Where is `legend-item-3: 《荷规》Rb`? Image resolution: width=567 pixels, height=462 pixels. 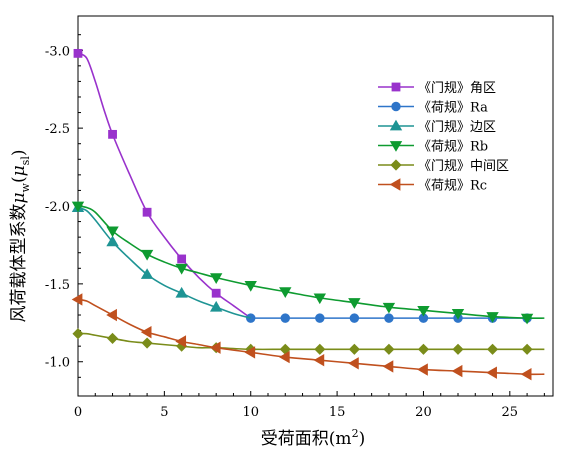 legend-item-3: 《荷规》Rb is located at coordinates (433, 147).